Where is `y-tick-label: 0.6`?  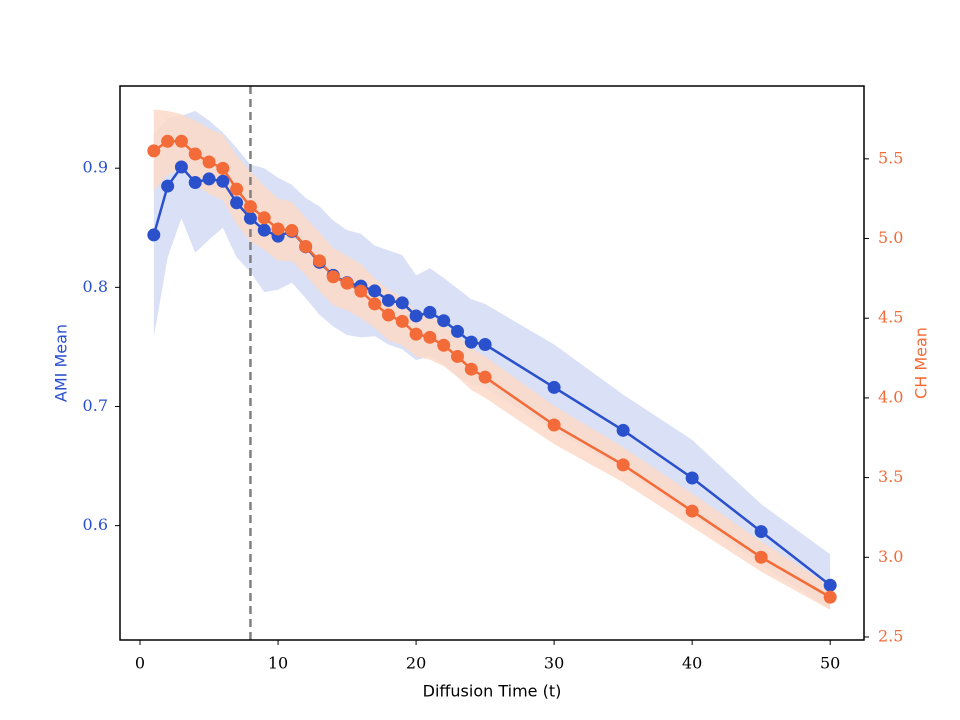 y-tick-label: 0.6 is located at coordinates (95, 524).